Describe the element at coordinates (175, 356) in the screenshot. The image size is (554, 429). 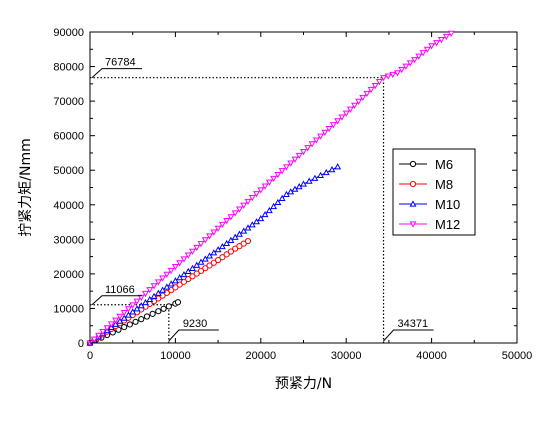
I see `x-tick-label: 10000` at that location.